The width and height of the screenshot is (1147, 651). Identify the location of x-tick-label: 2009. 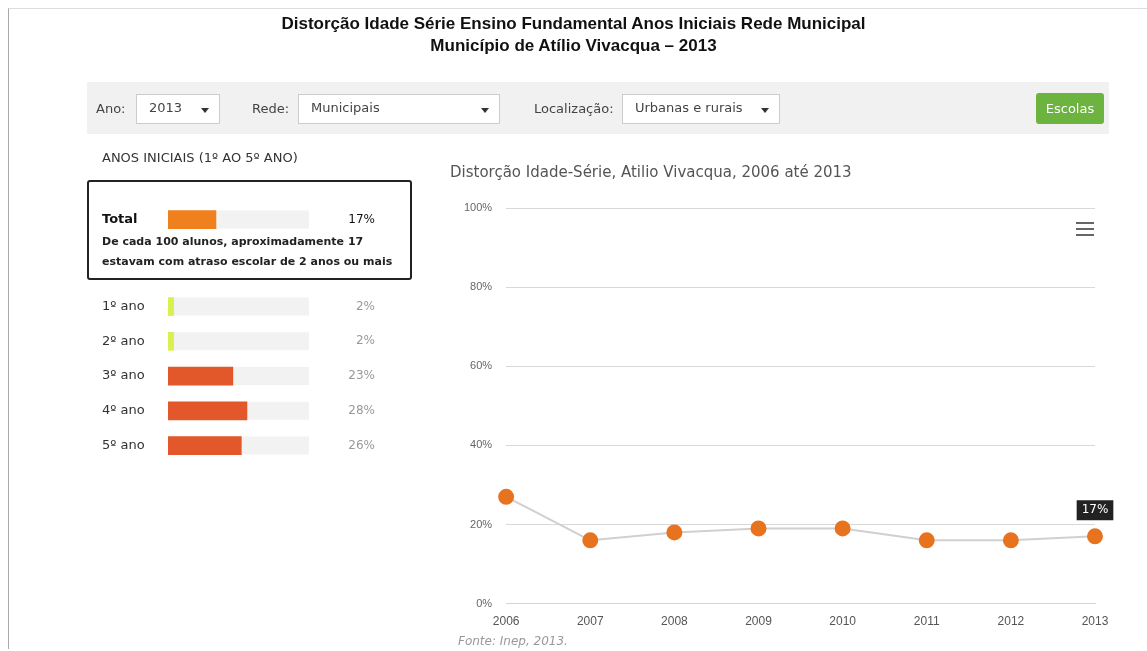
(759, 621).